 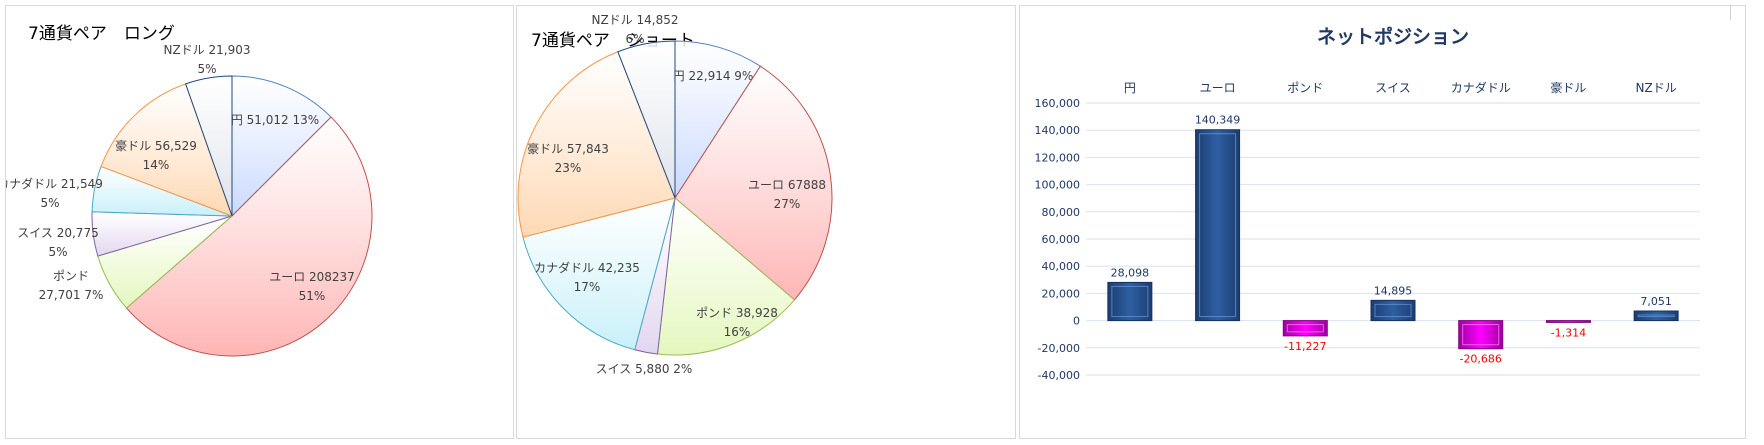 What do you see at coordinates (787, 185) in the screenshot?
I see `pie-data-label: ユーロ 67888` at bounding box center [787, 185].